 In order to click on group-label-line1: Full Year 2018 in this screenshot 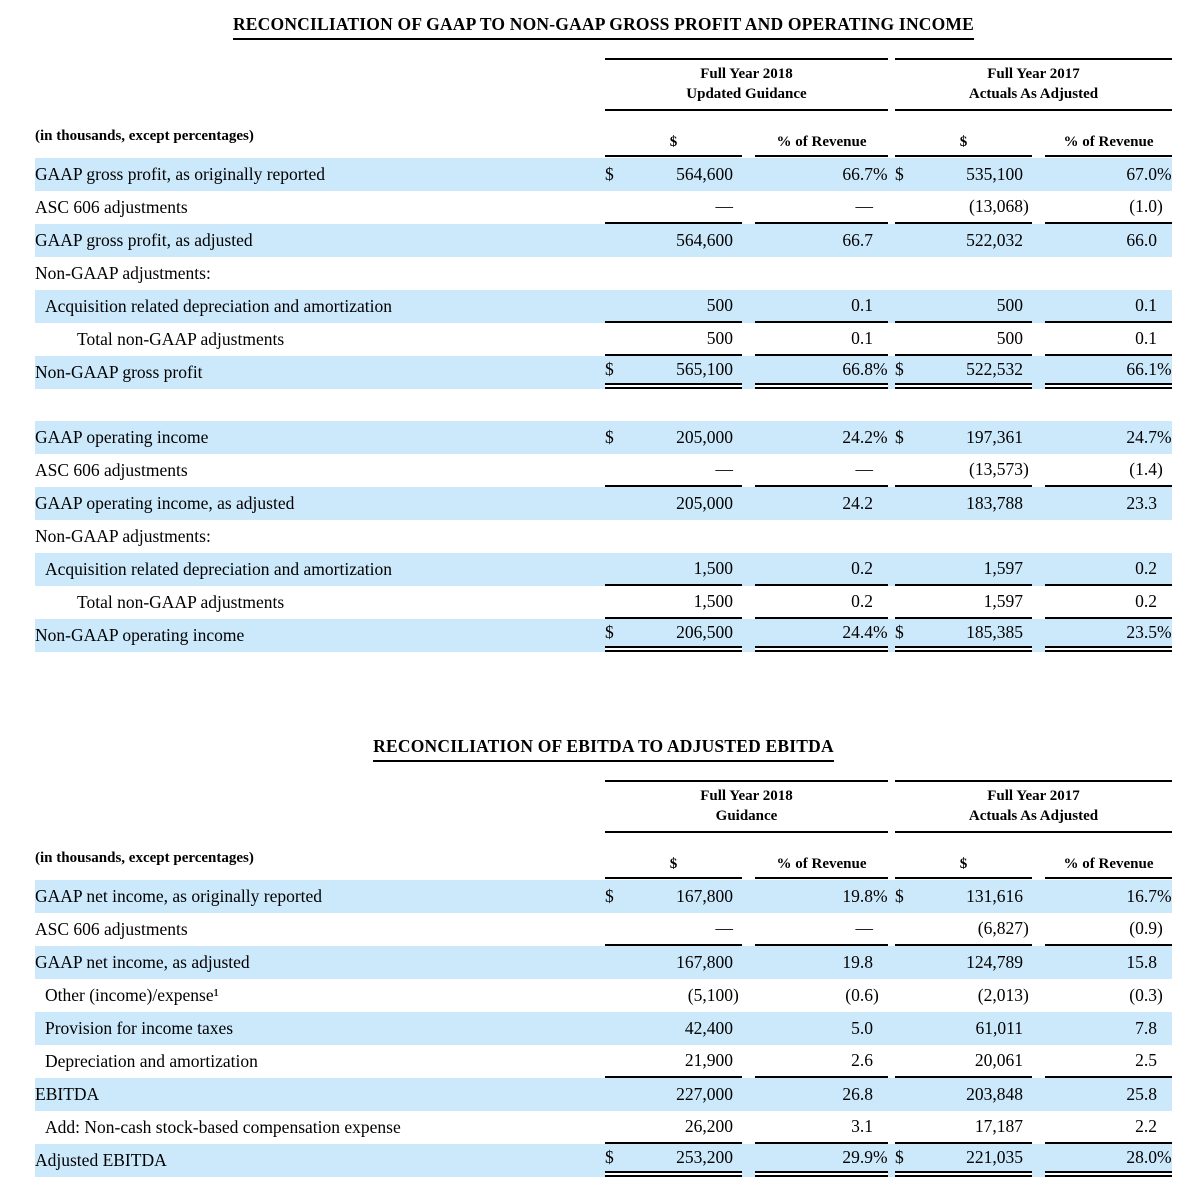, I will do `click(746, 796)`.